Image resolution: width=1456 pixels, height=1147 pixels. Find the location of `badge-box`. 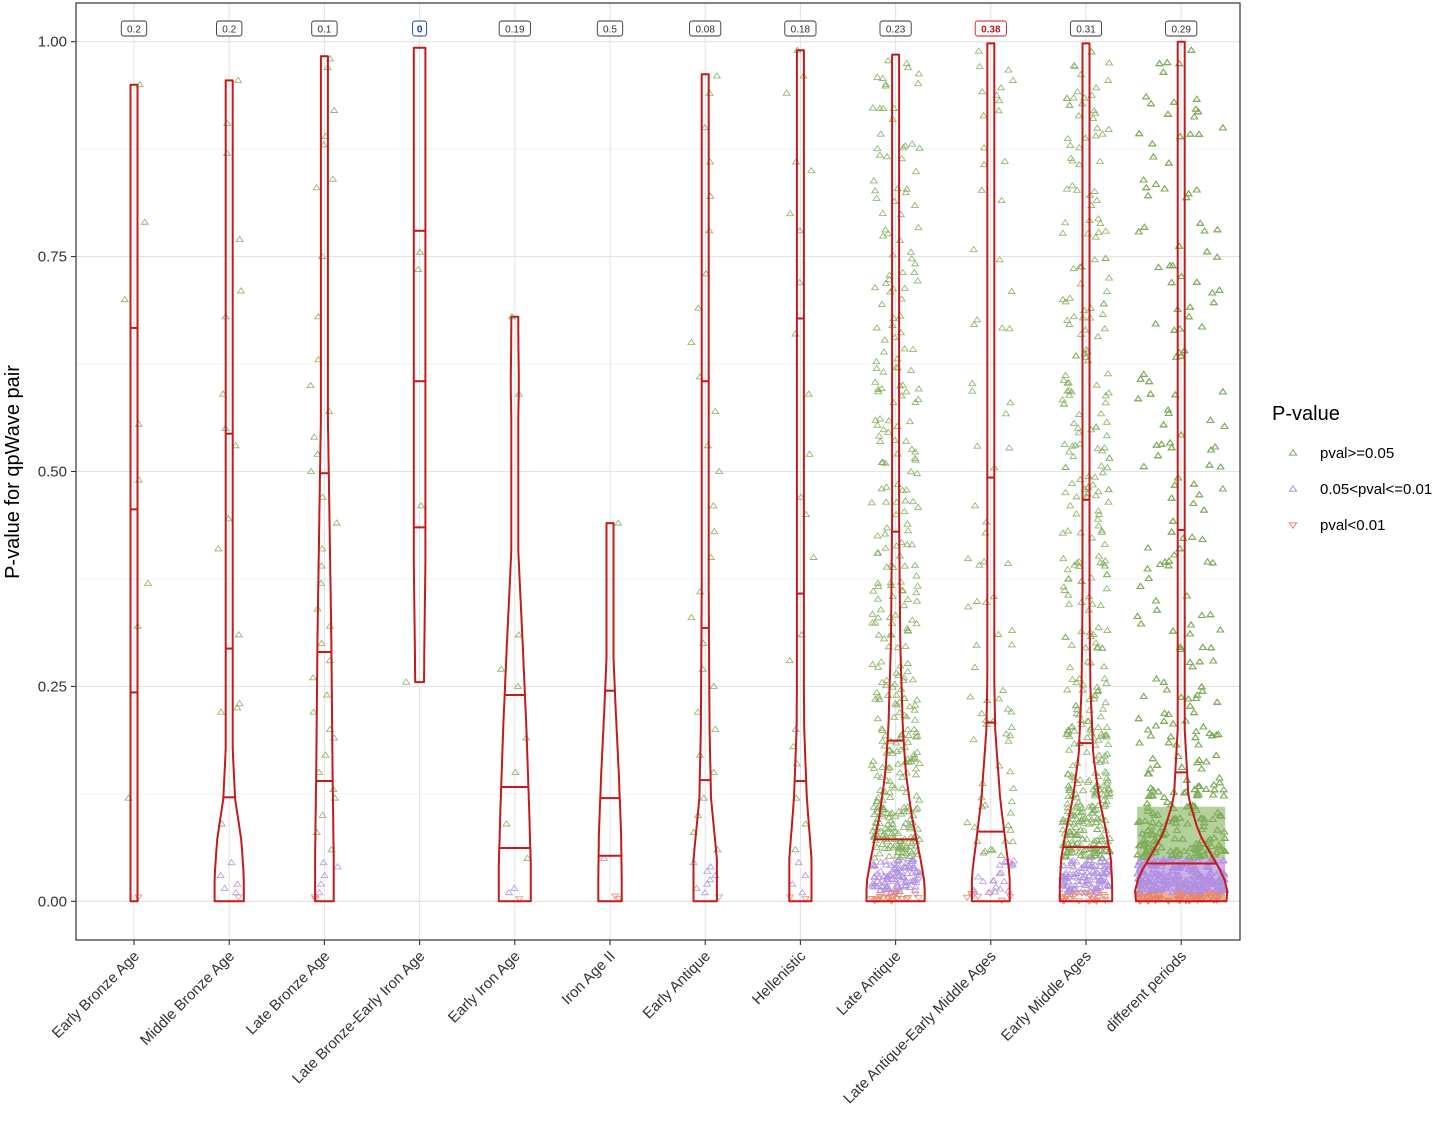

badge-box is located at coordinates (610, 28).